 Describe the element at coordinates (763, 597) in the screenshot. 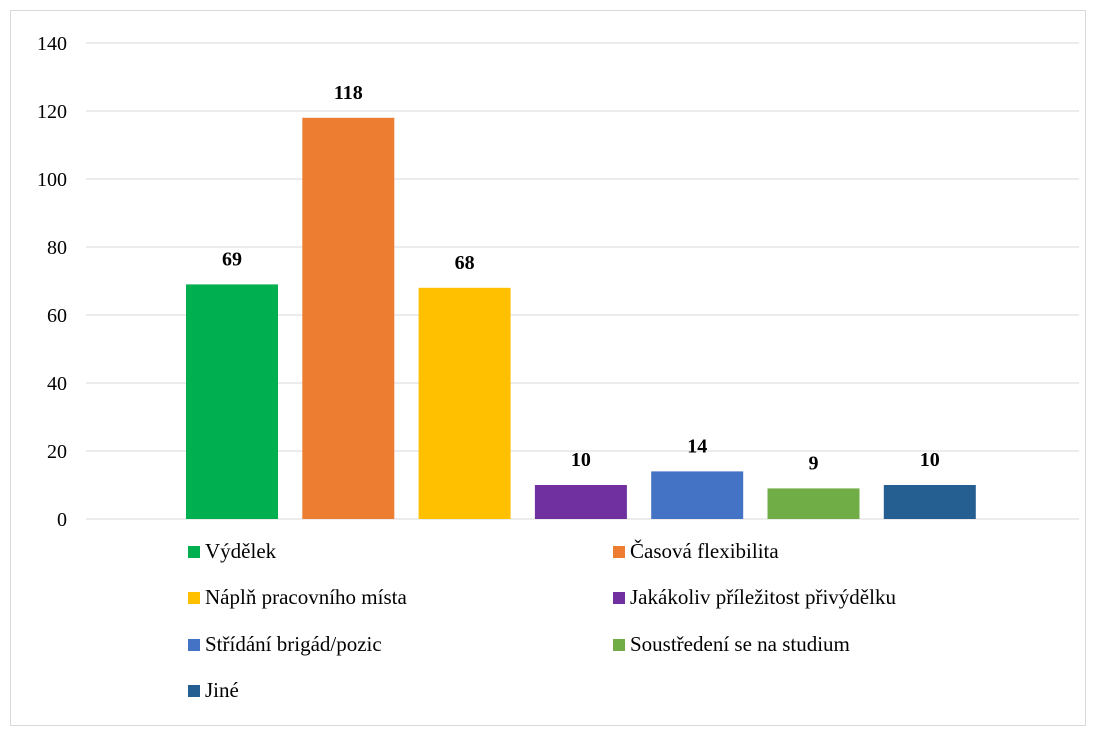

I see `legend-label: Jakákoliv příležitost přivýdělku` at that location.